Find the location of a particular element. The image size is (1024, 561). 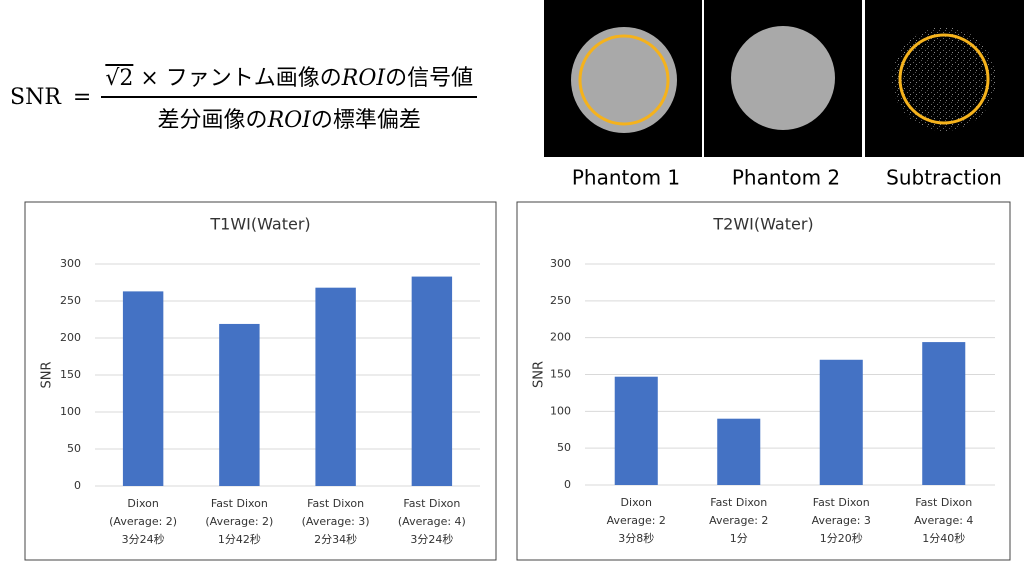

x-tick-label: 3分8秒 is located at coordinates (636, 538).